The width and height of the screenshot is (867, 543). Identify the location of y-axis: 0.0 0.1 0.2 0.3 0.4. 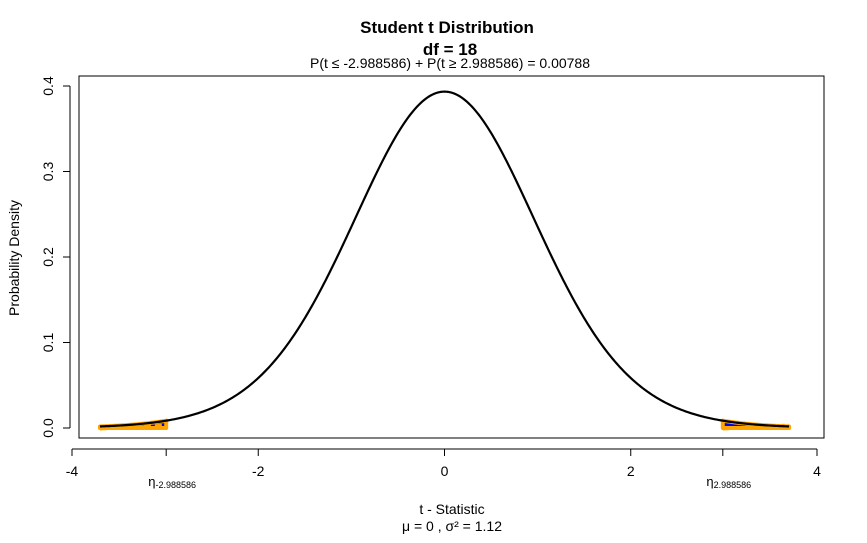
(55, 257).